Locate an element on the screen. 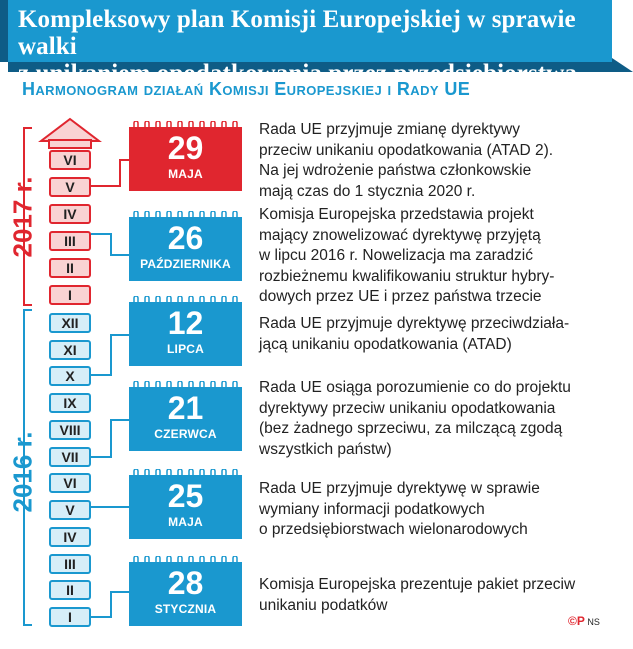 The height and width of the screenshot is (649, 633). year-label-2016: 2016 r. is located at coordinates (22, 472).